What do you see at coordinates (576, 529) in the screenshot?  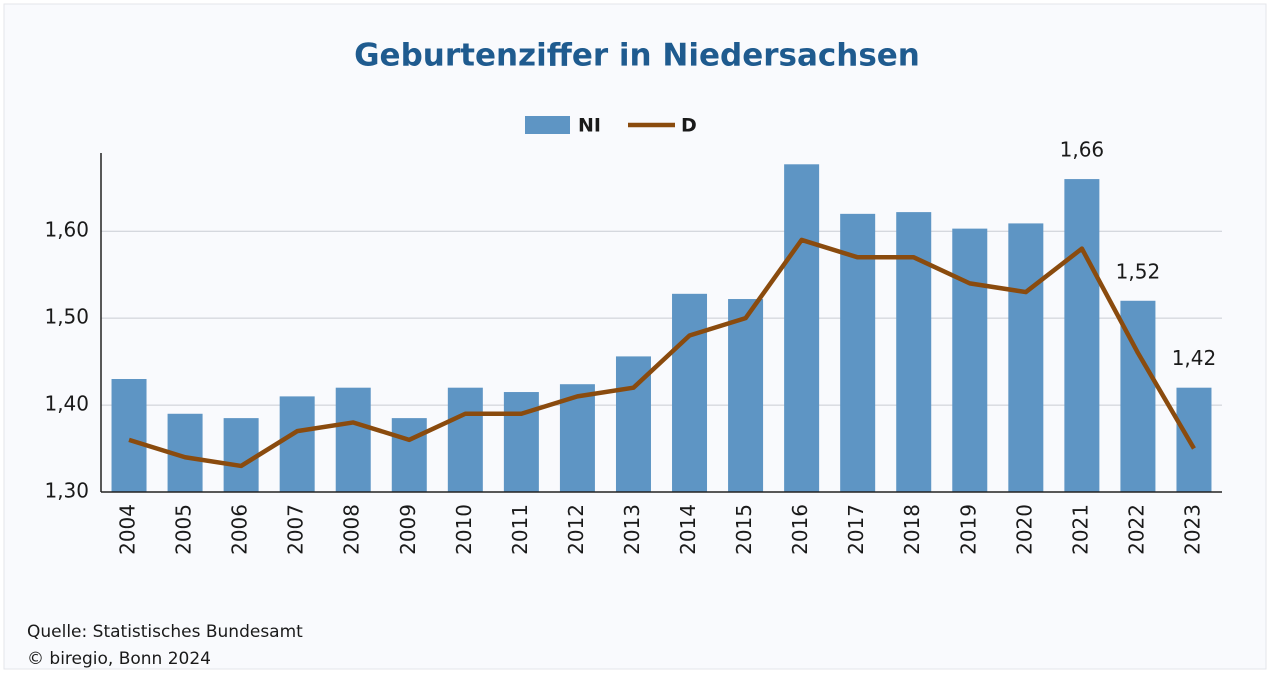 I see `x-tick-label: 2012` at bounding box center [576, 529].